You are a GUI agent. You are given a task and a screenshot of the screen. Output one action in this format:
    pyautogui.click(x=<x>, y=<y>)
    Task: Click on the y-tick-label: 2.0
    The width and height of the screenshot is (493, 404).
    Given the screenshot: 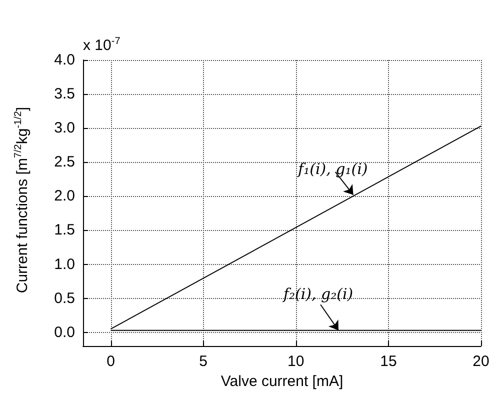 What is the action you would take?
    pyautogui.click(x=64, y=196)
    